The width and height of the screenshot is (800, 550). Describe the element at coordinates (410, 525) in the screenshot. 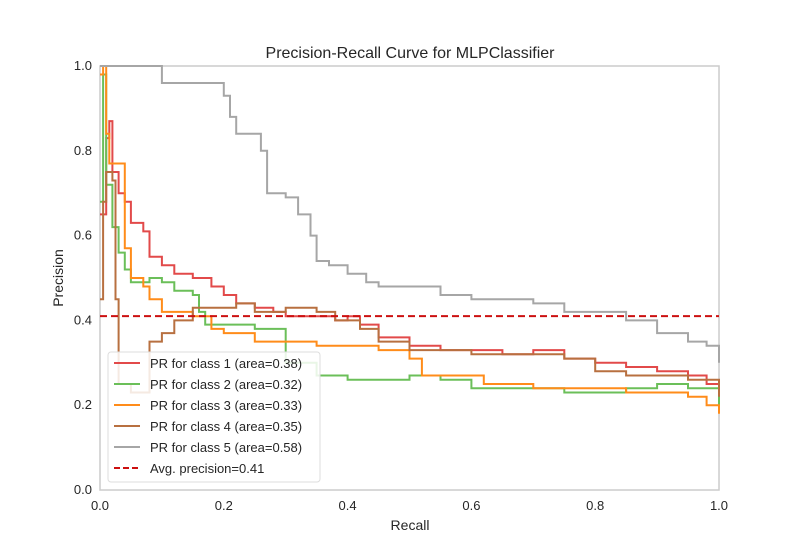

I see `x-axis-label: Recall` at that location.